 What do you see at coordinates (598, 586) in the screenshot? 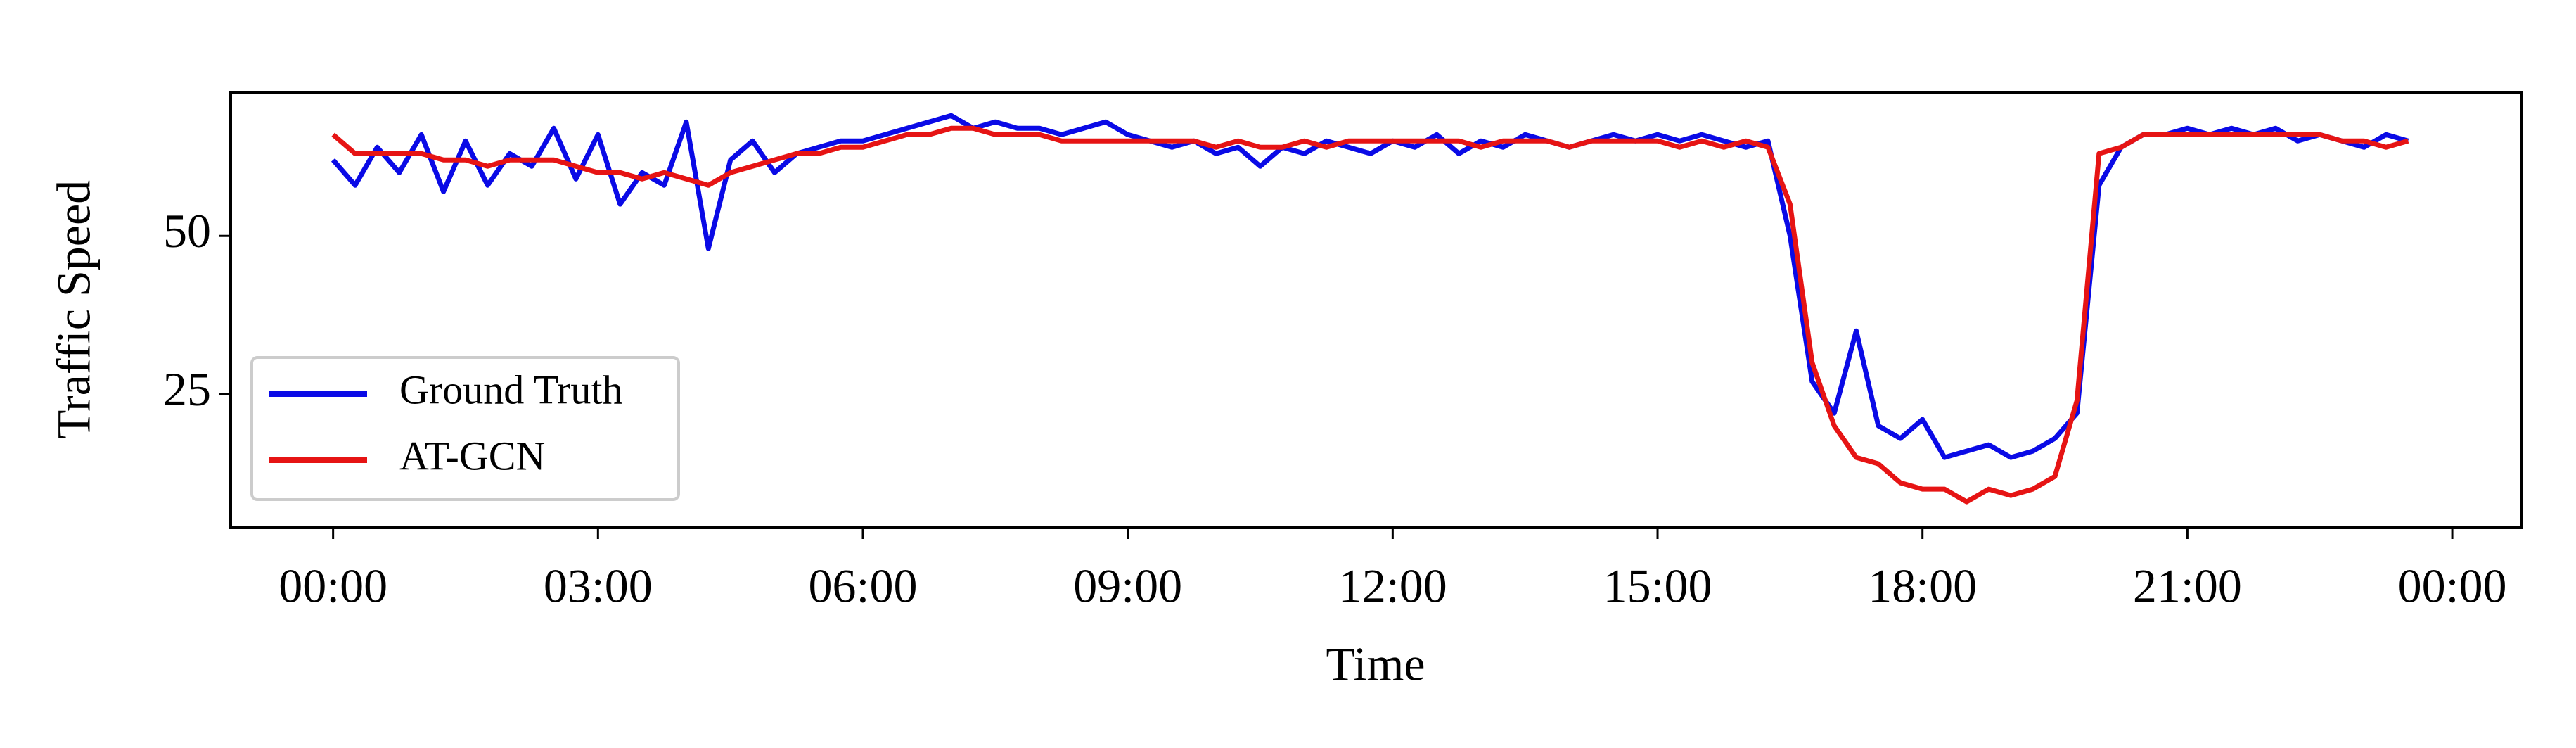
I see `x-tick-label: 03:00` at bounding box center [598, 586].